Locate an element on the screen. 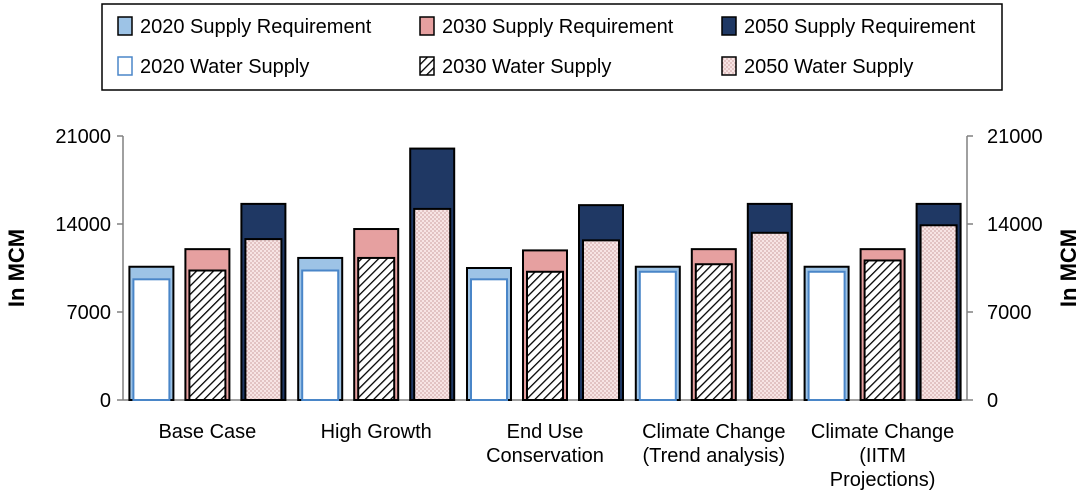 This screenshot has height=504, width=1084. legend-box is located at coordinates (552, 47).